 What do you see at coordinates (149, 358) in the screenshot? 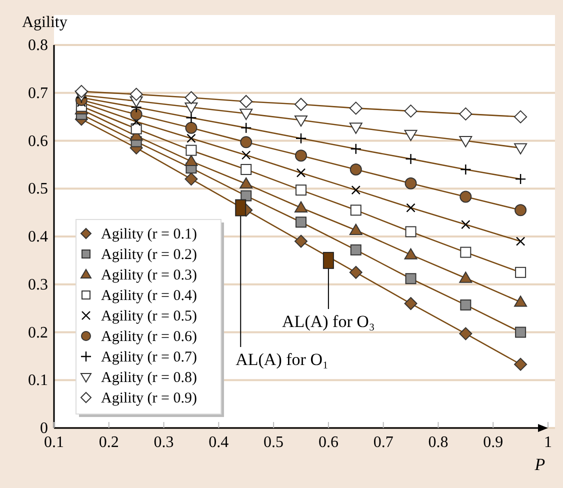
I see `legend-label: Agility (r = 0.7)` at bounding box center [149, 358].